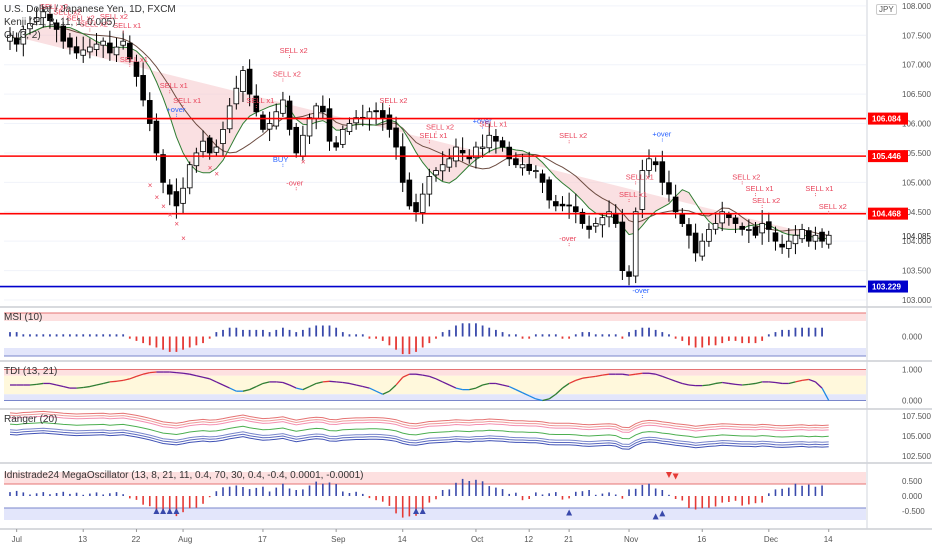  Describe the element at coordinates (916, 241) in the screenshot. I see `price-y-tick-label: 104.000` at that location.